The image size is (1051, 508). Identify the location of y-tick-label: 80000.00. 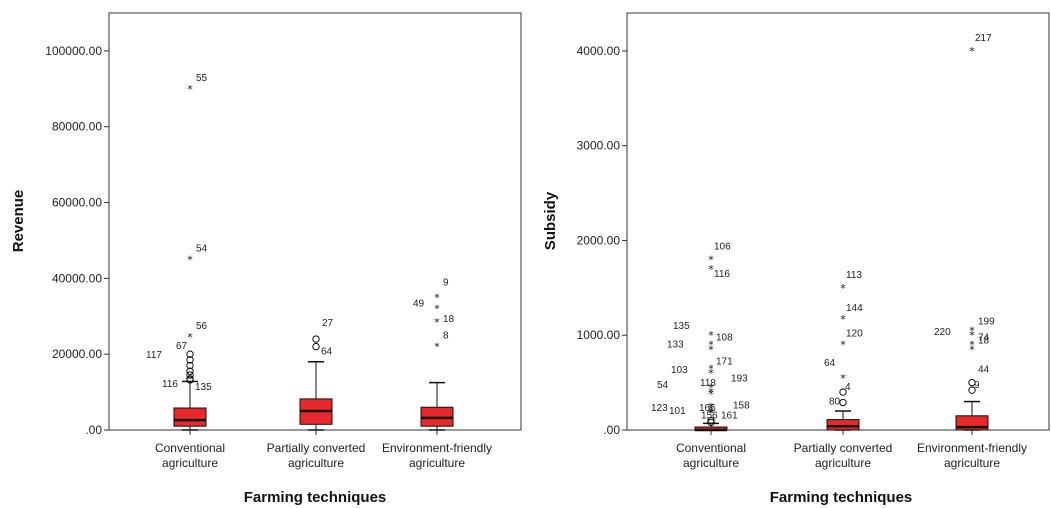
(77, 127).